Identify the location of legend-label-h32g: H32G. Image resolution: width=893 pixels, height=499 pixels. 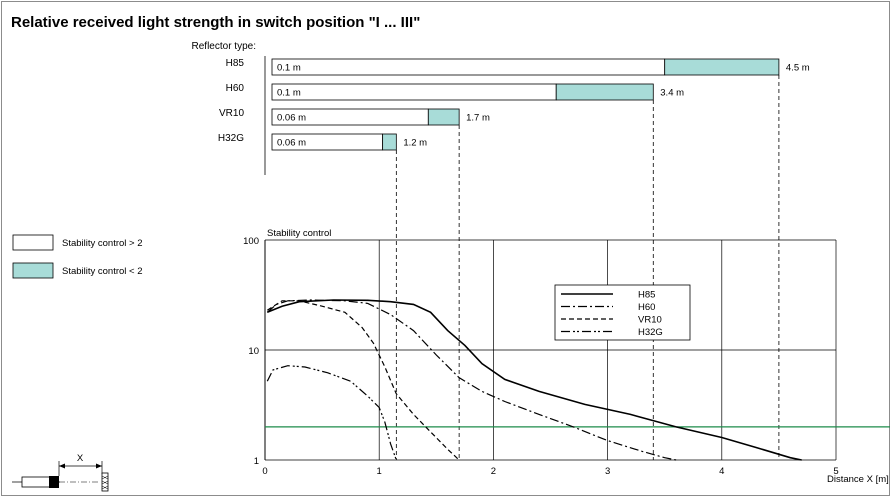
(650, 332).